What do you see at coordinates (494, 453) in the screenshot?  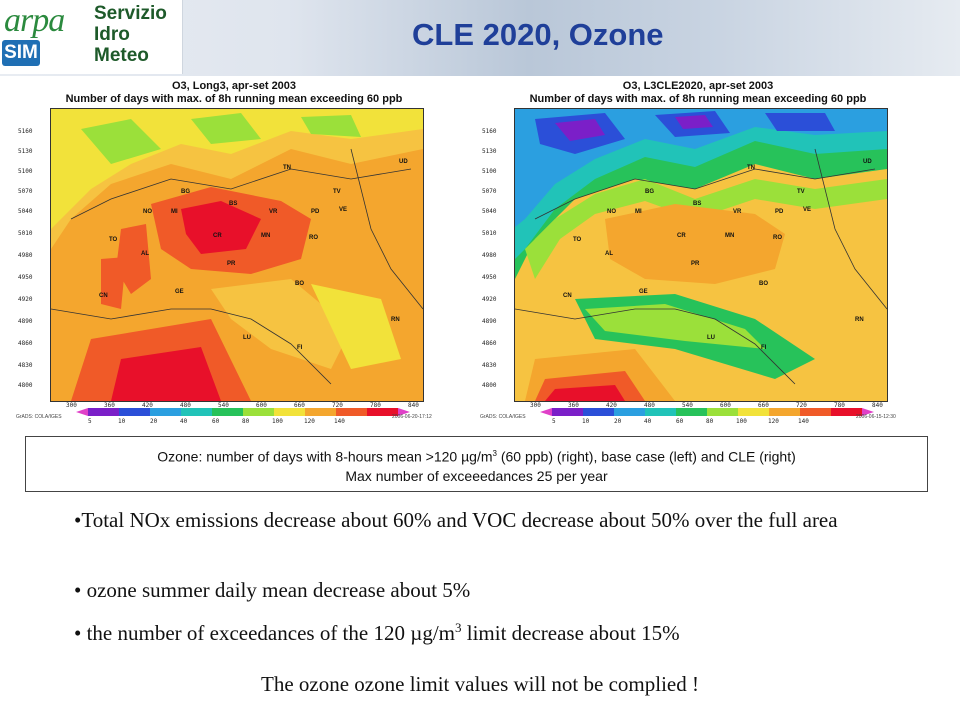 I see `caption-superscript: 3` at bounding box center [494, 453].